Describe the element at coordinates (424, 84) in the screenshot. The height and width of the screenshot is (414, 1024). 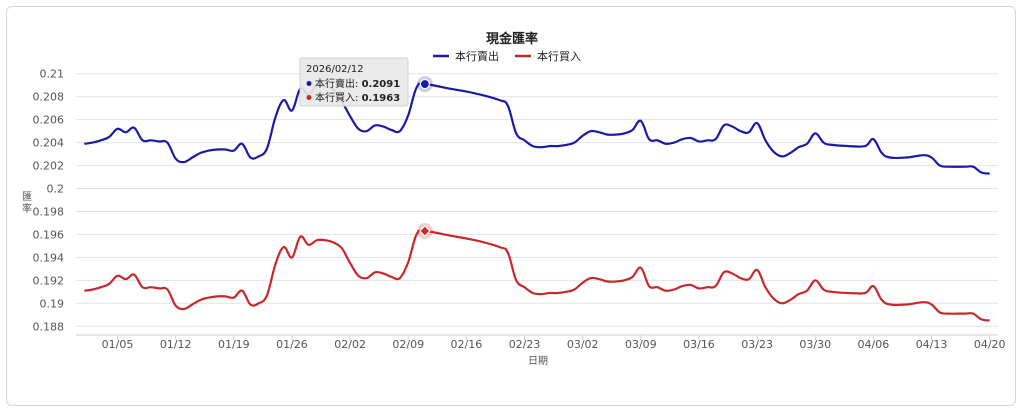
I see `hover-point-sell` at that location.